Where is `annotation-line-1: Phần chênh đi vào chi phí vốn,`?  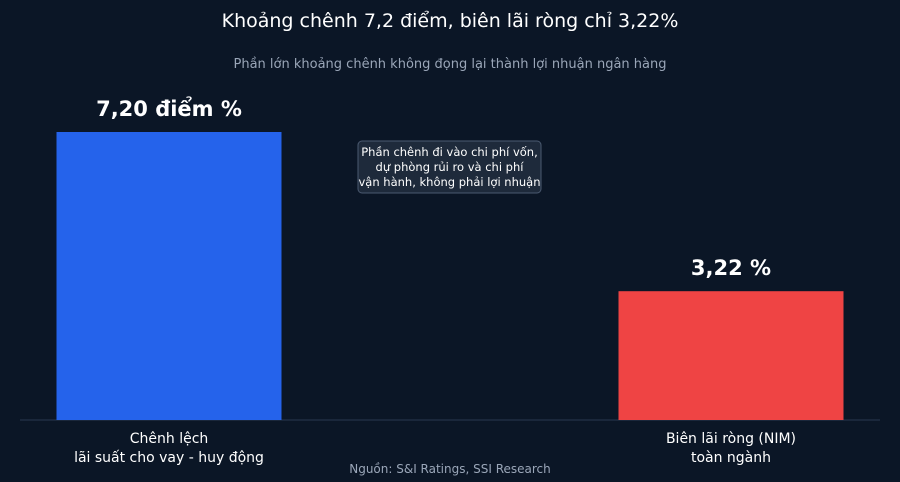
annotation-line-1: Phần chênh đi vào chi phí vốn, is located at coordinates (449, 152).